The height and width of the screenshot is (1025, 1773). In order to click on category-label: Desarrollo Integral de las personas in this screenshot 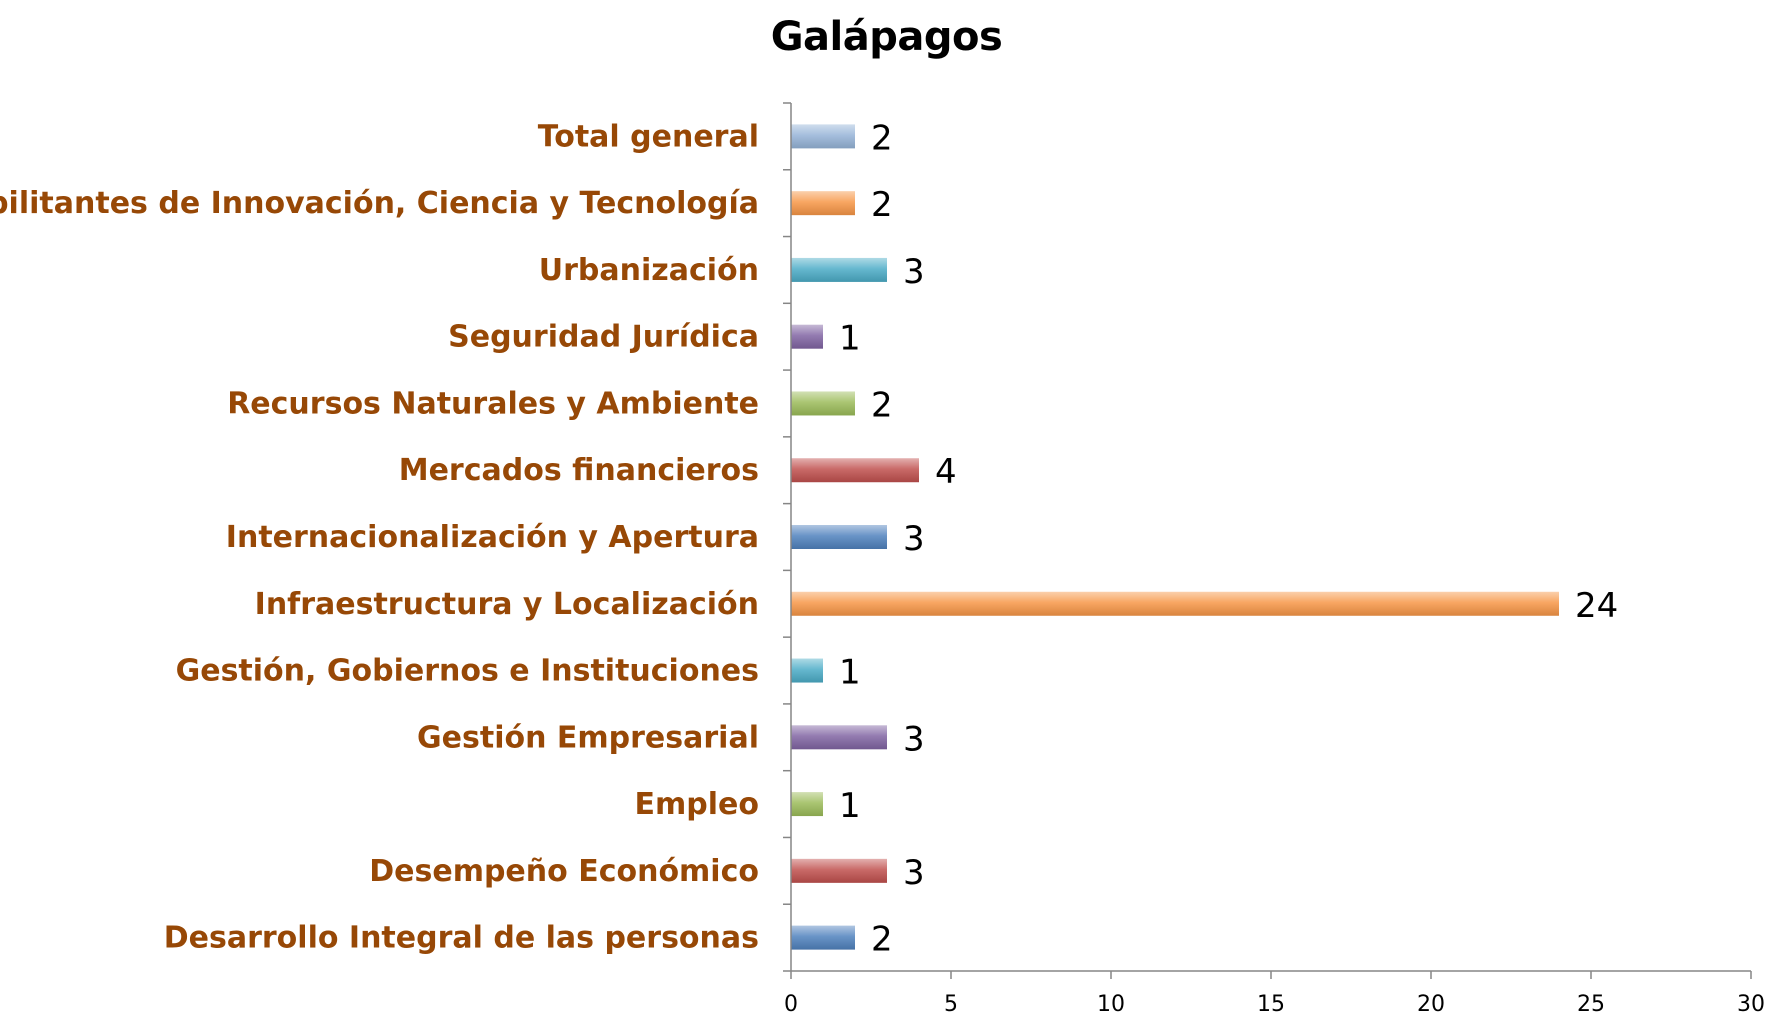, I will do `click(461, 938)`.